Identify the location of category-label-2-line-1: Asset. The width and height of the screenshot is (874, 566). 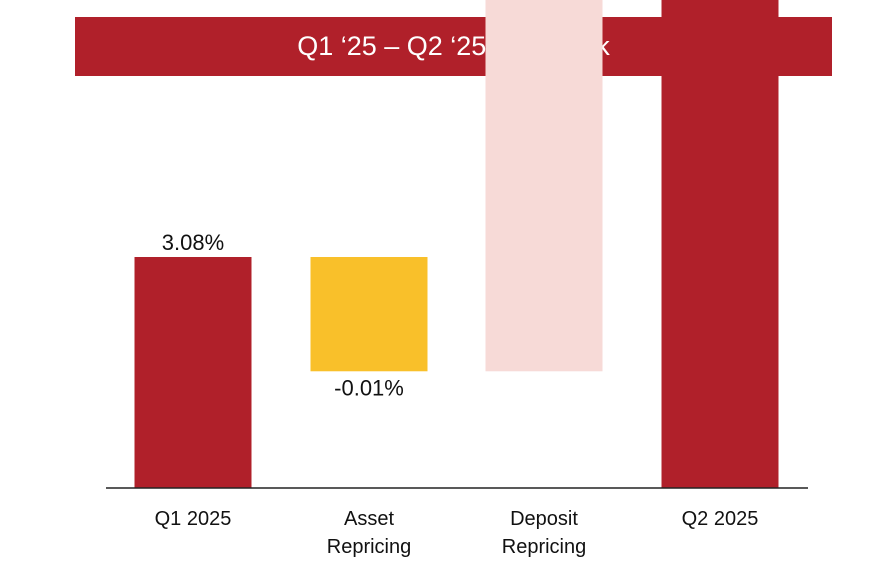
(369, 519).